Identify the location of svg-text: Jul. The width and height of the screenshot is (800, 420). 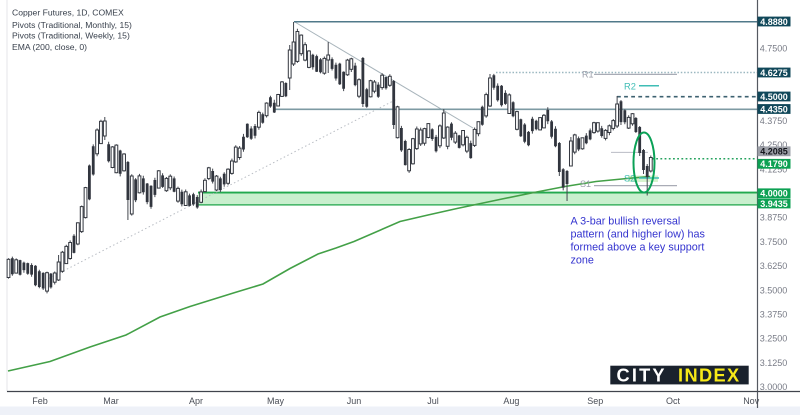
(433, 401).